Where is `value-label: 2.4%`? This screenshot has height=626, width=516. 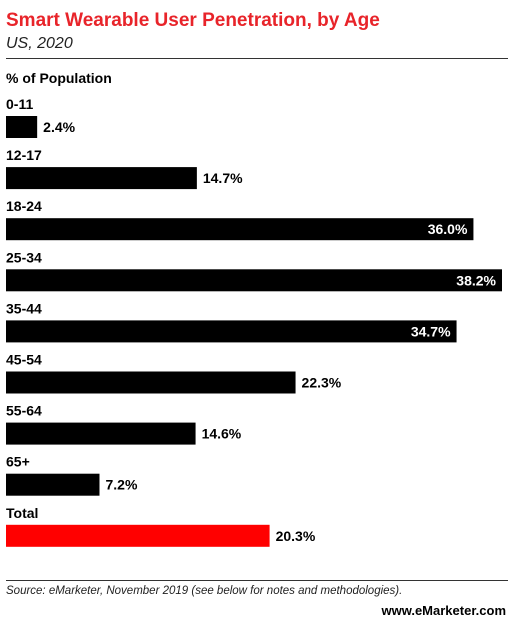 value-label: 2.4% is located at coordinates (59, 127).